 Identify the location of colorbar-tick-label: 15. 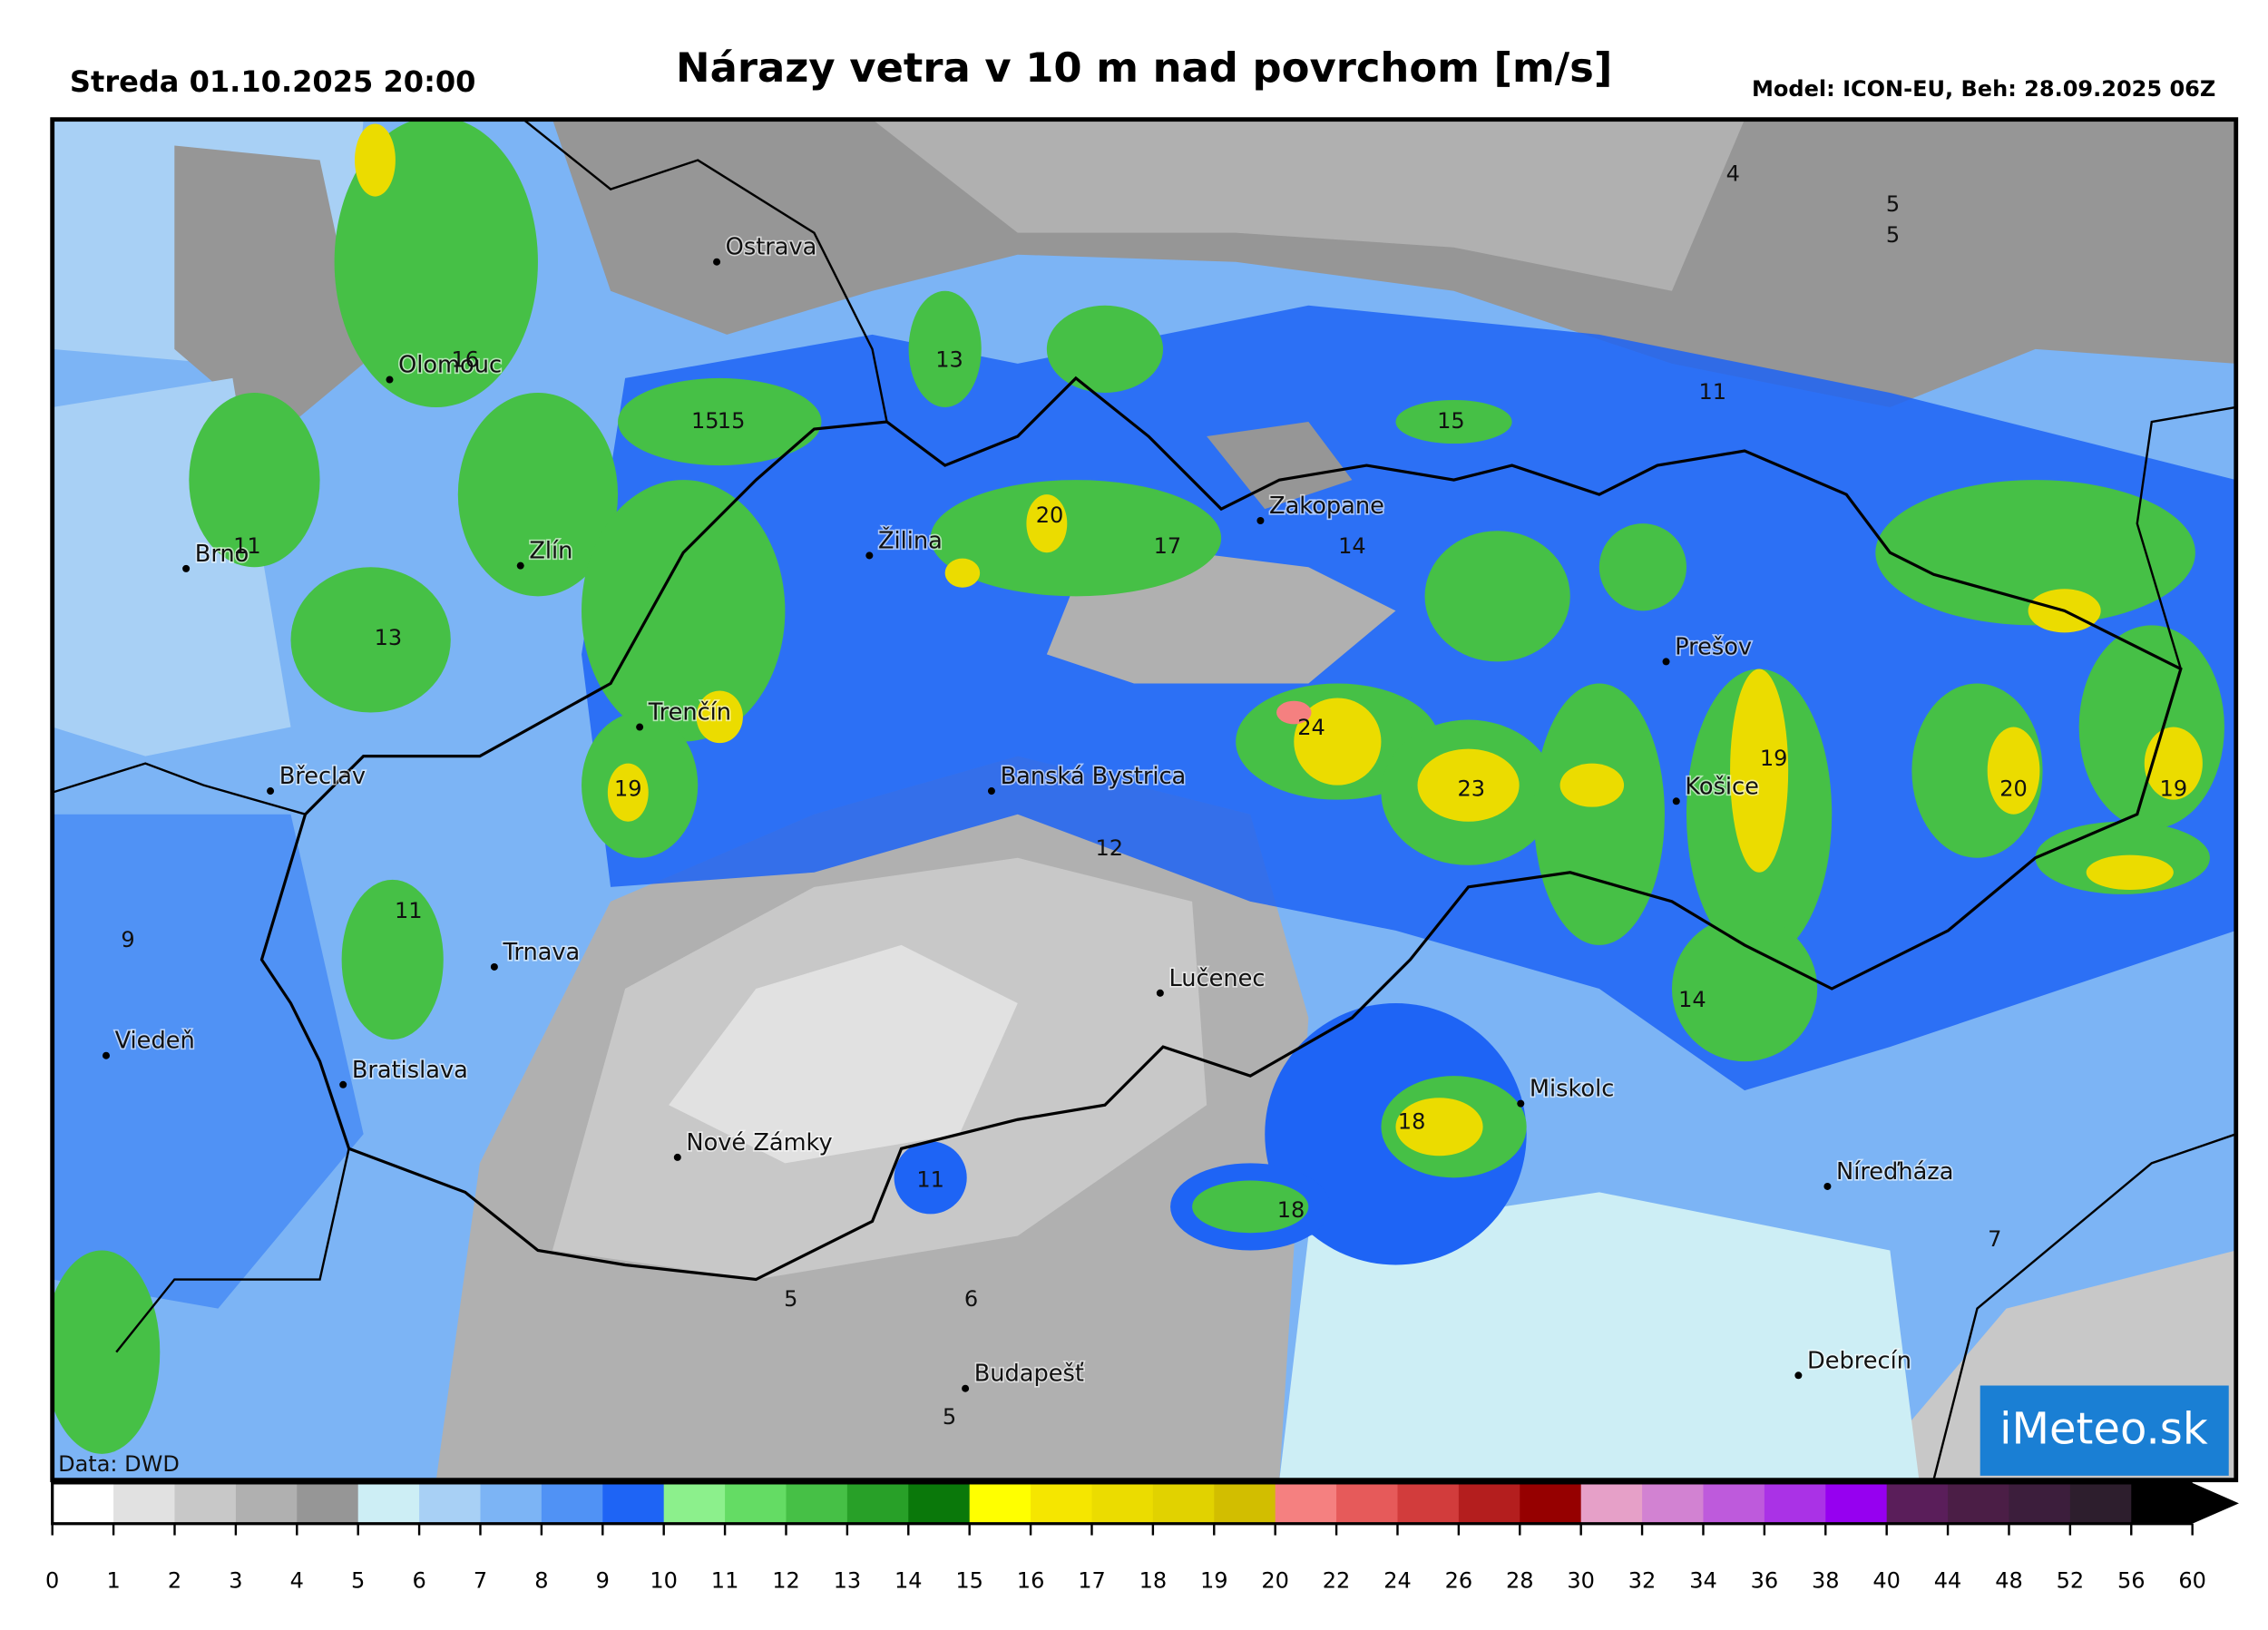
(969, 1580).